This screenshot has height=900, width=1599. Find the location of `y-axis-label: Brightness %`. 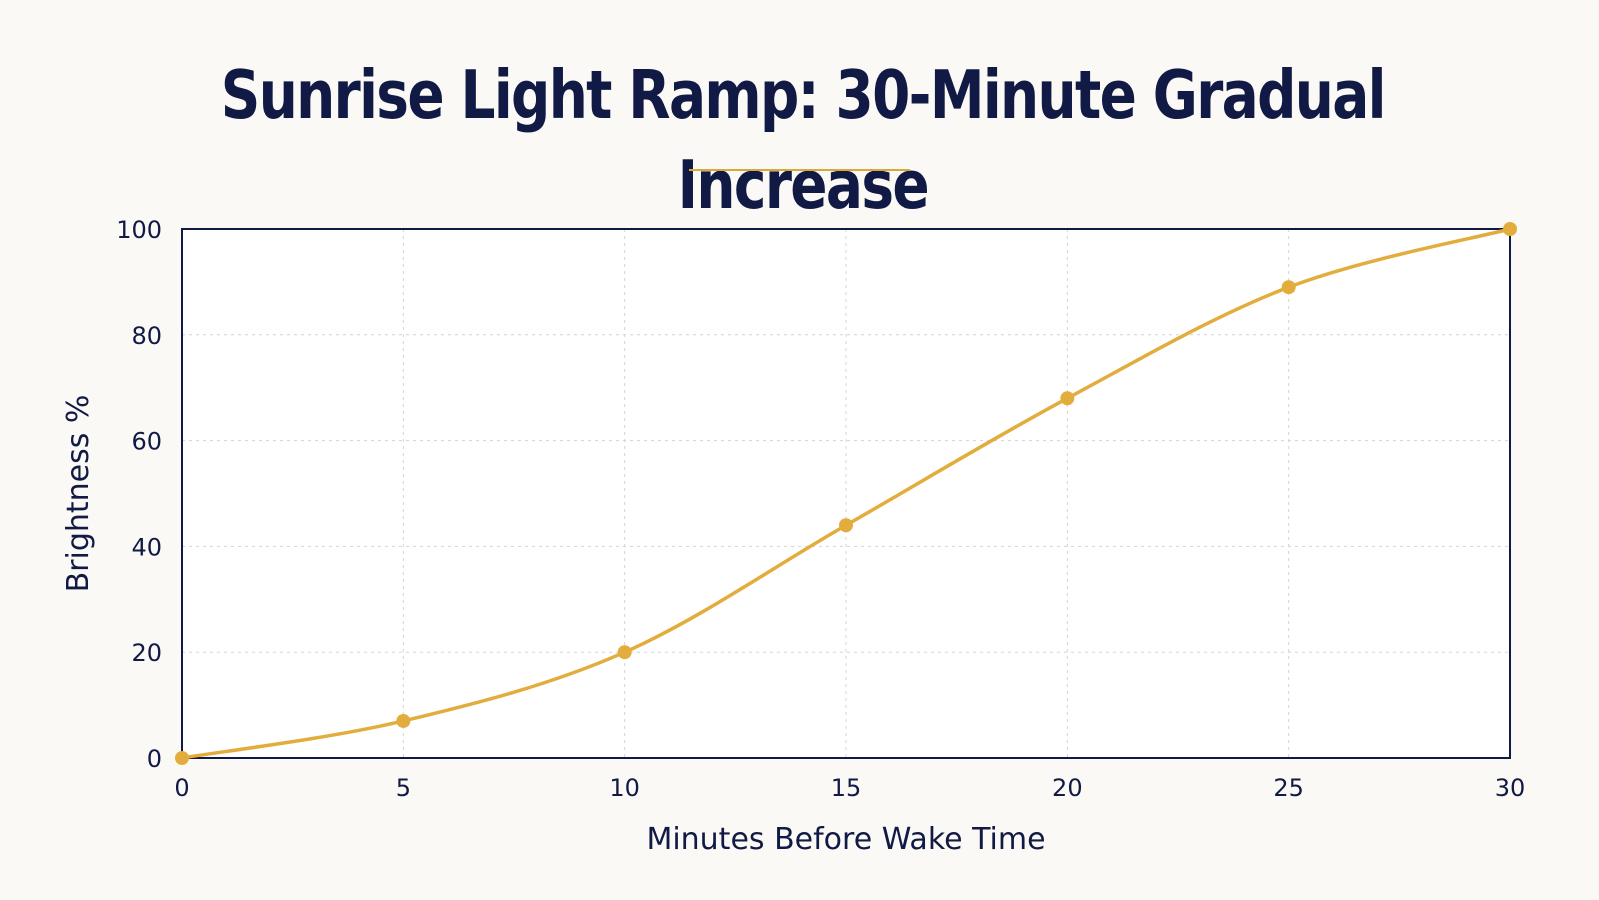

y-axis-label: Brightness % is located at coordinates (78, 494).